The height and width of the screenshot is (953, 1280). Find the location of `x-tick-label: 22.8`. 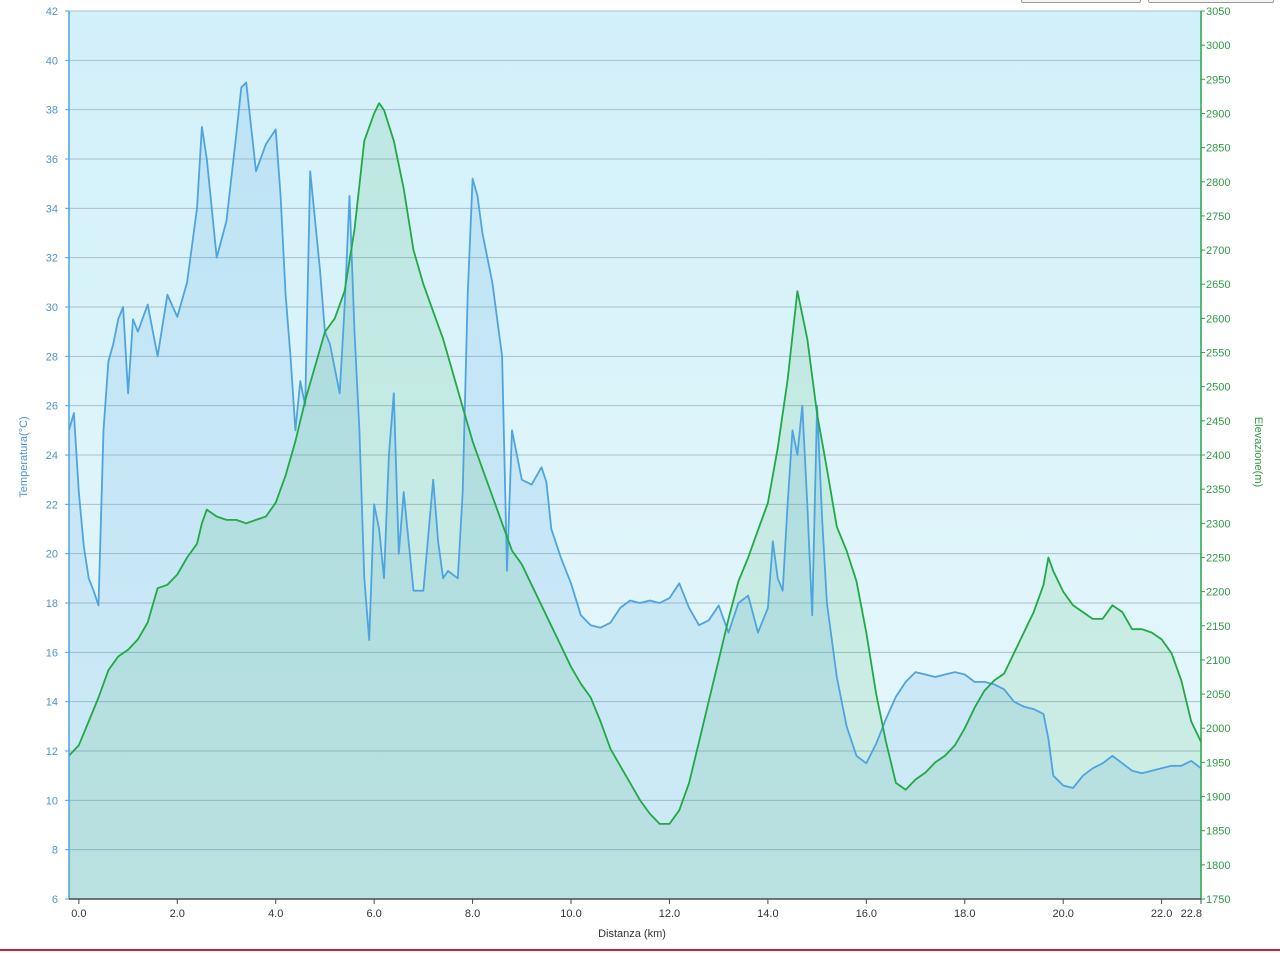

x-tick-label: 22.8 is located at coordinates (1191, 914).